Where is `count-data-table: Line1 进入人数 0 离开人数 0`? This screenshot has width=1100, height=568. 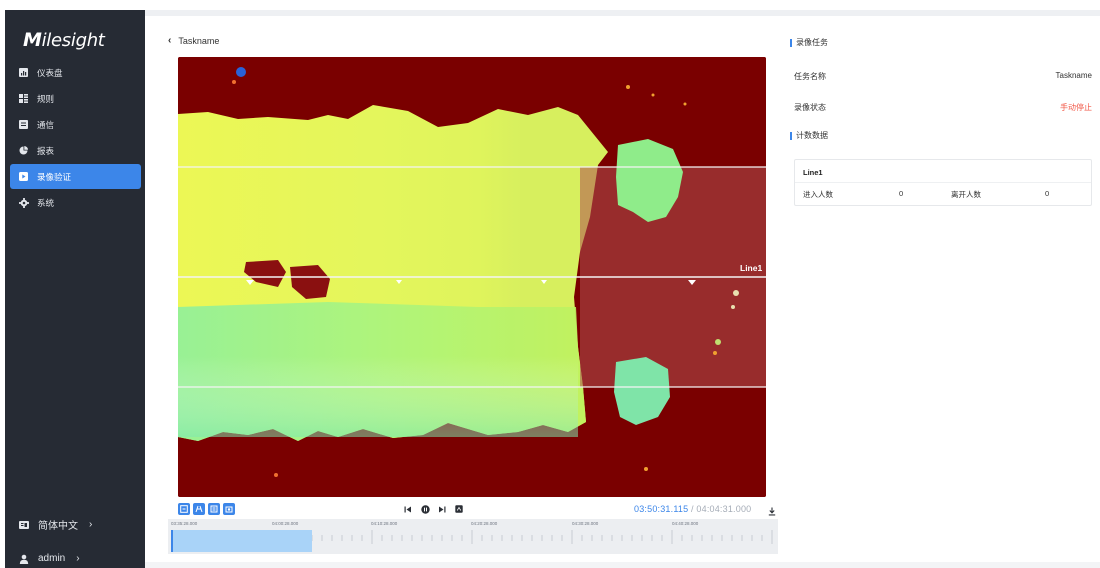
count-data-table: Line1 进入人数 0 离开人数 0 is located at coordinates (943, 182).